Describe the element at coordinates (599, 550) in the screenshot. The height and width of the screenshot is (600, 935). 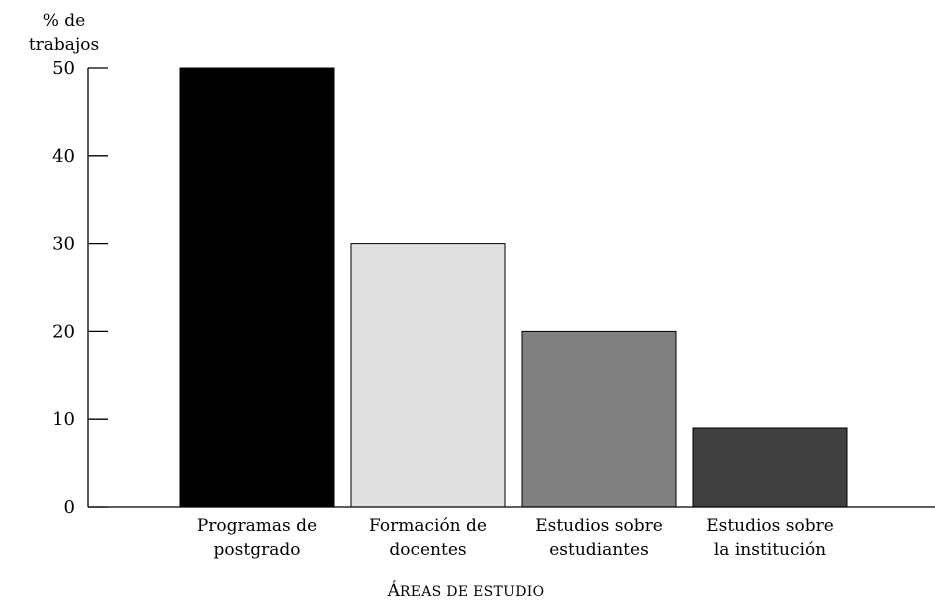
I see `category-label: estudiantes` at that location.